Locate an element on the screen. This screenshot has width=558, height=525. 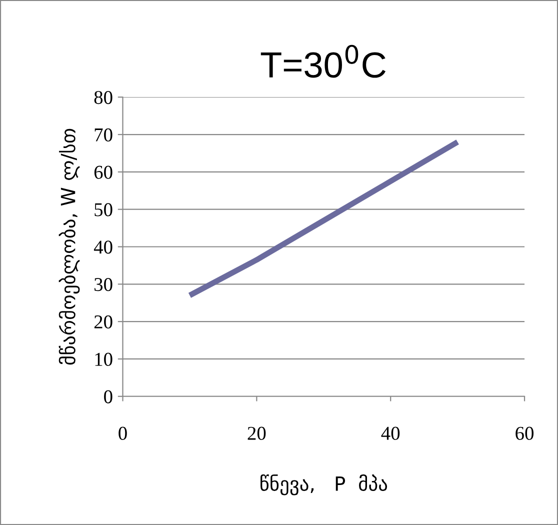
y-tick-label: 20 is located at coordinates (103, 321).